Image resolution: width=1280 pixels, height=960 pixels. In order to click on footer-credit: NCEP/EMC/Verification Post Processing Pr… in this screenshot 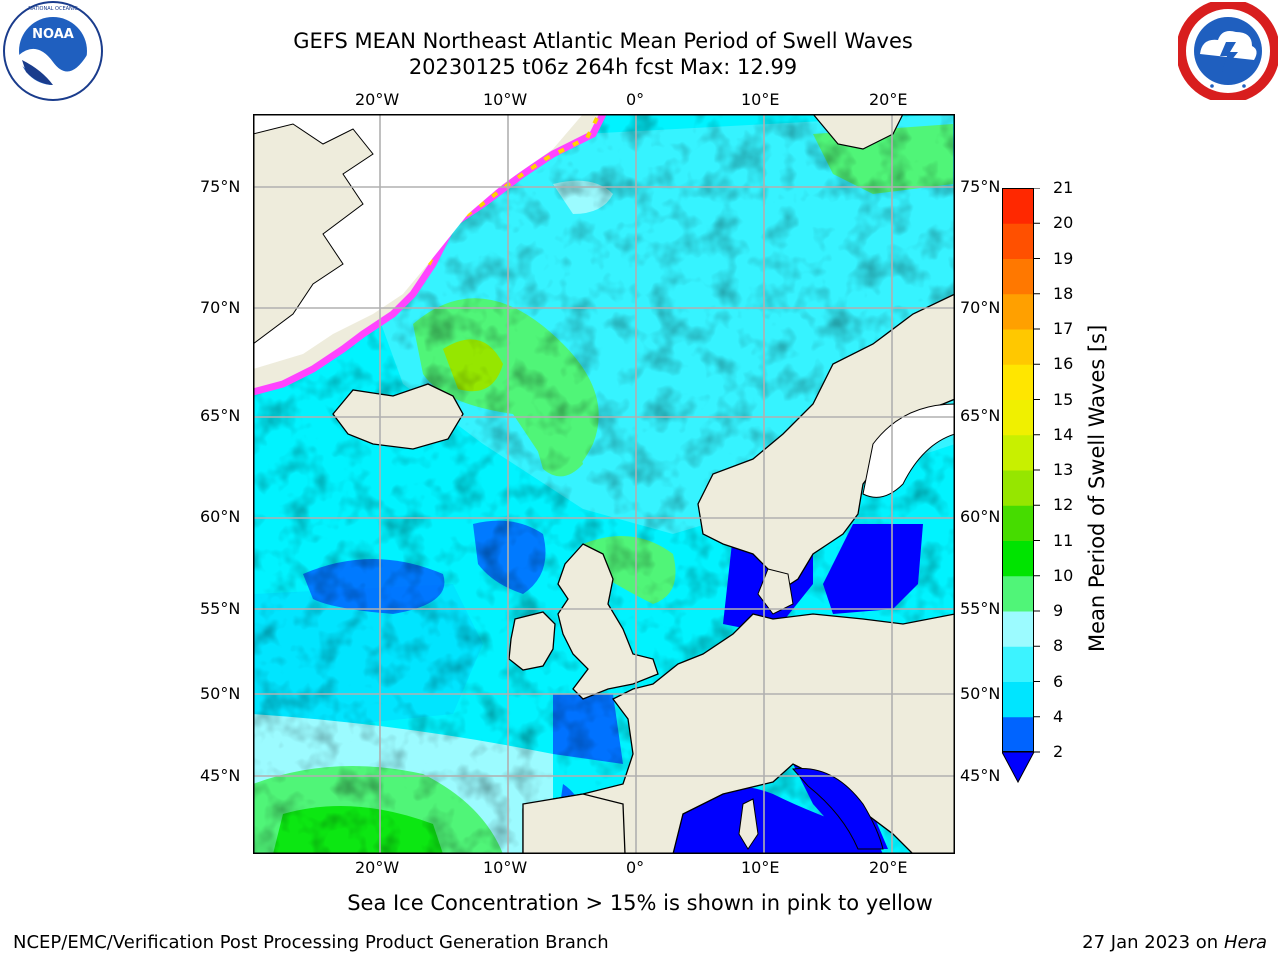, I will do `click(311, 942)`.